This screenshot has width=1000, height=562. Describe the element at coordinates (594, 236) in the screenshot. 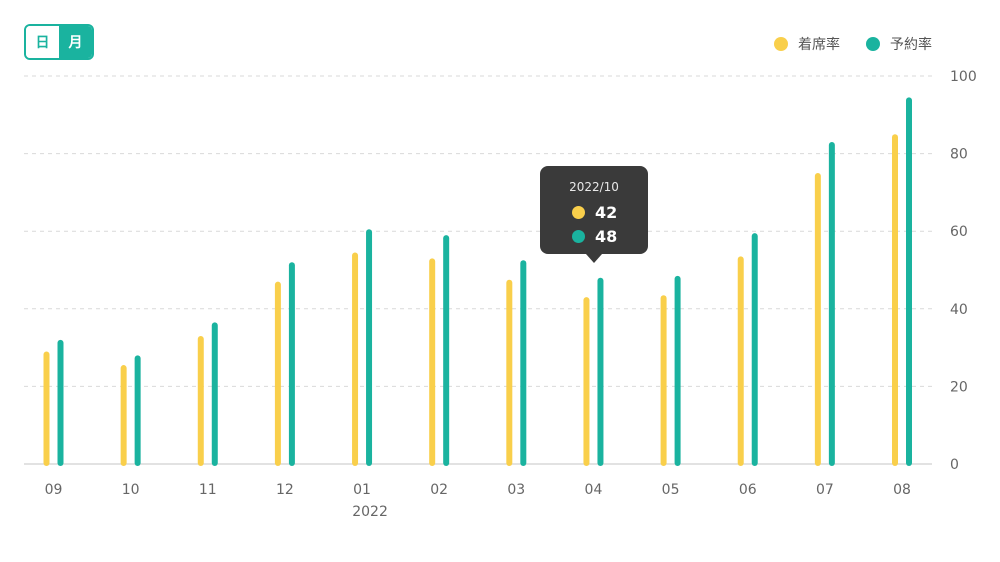

I see `tooltip-row-reservation: 48` at that location.